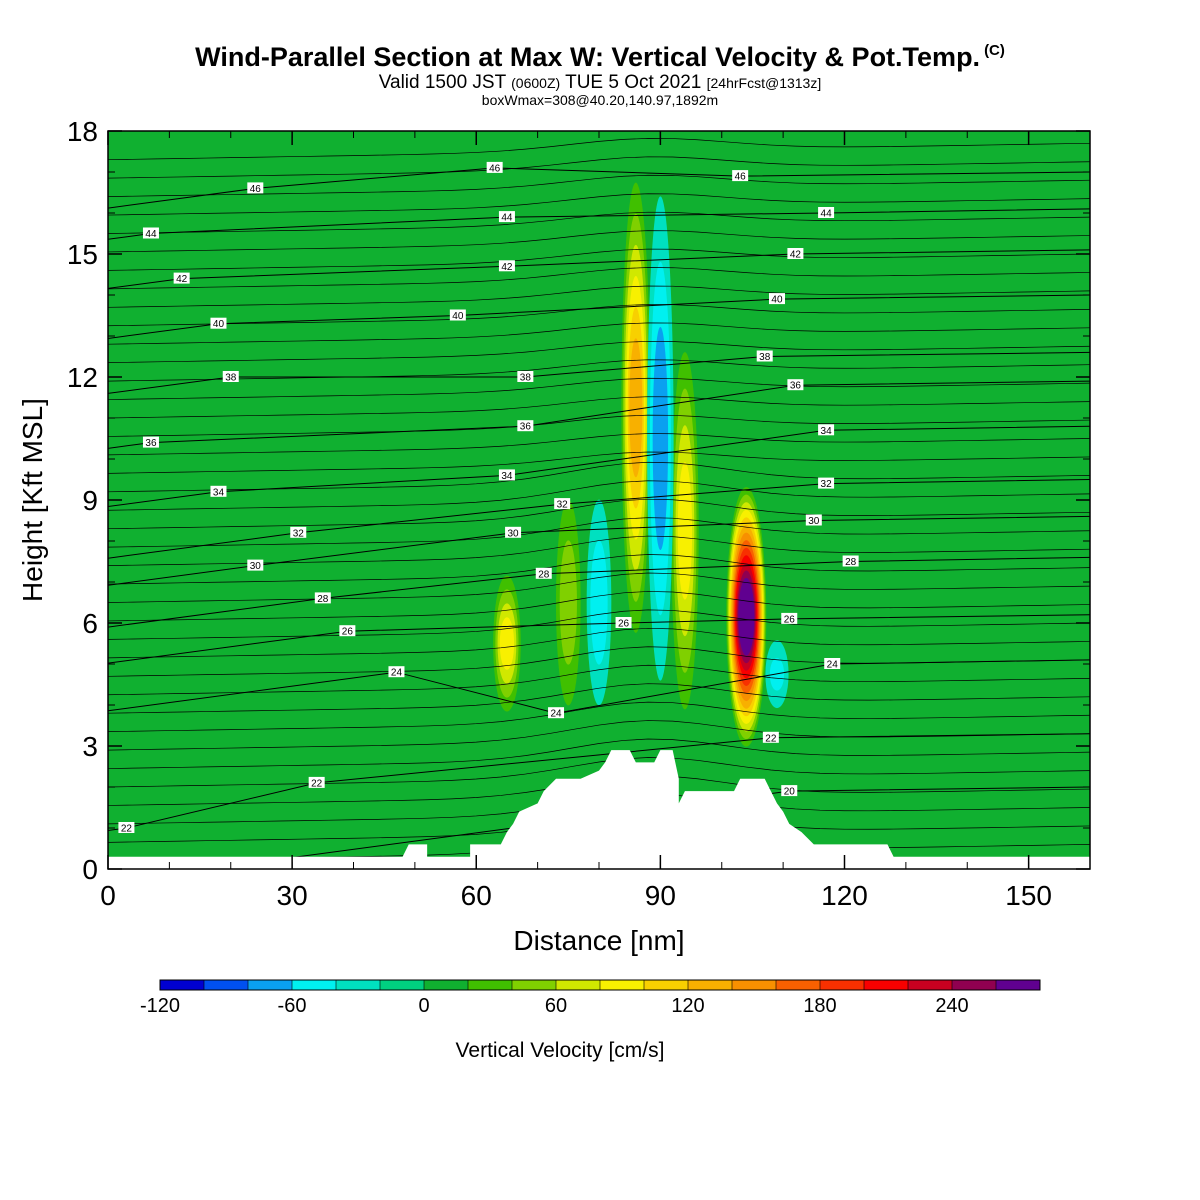  Describe the element at coordinates (442, 82) in the screenshot. I see `valid-time: Valid 1500 JST` at that location.